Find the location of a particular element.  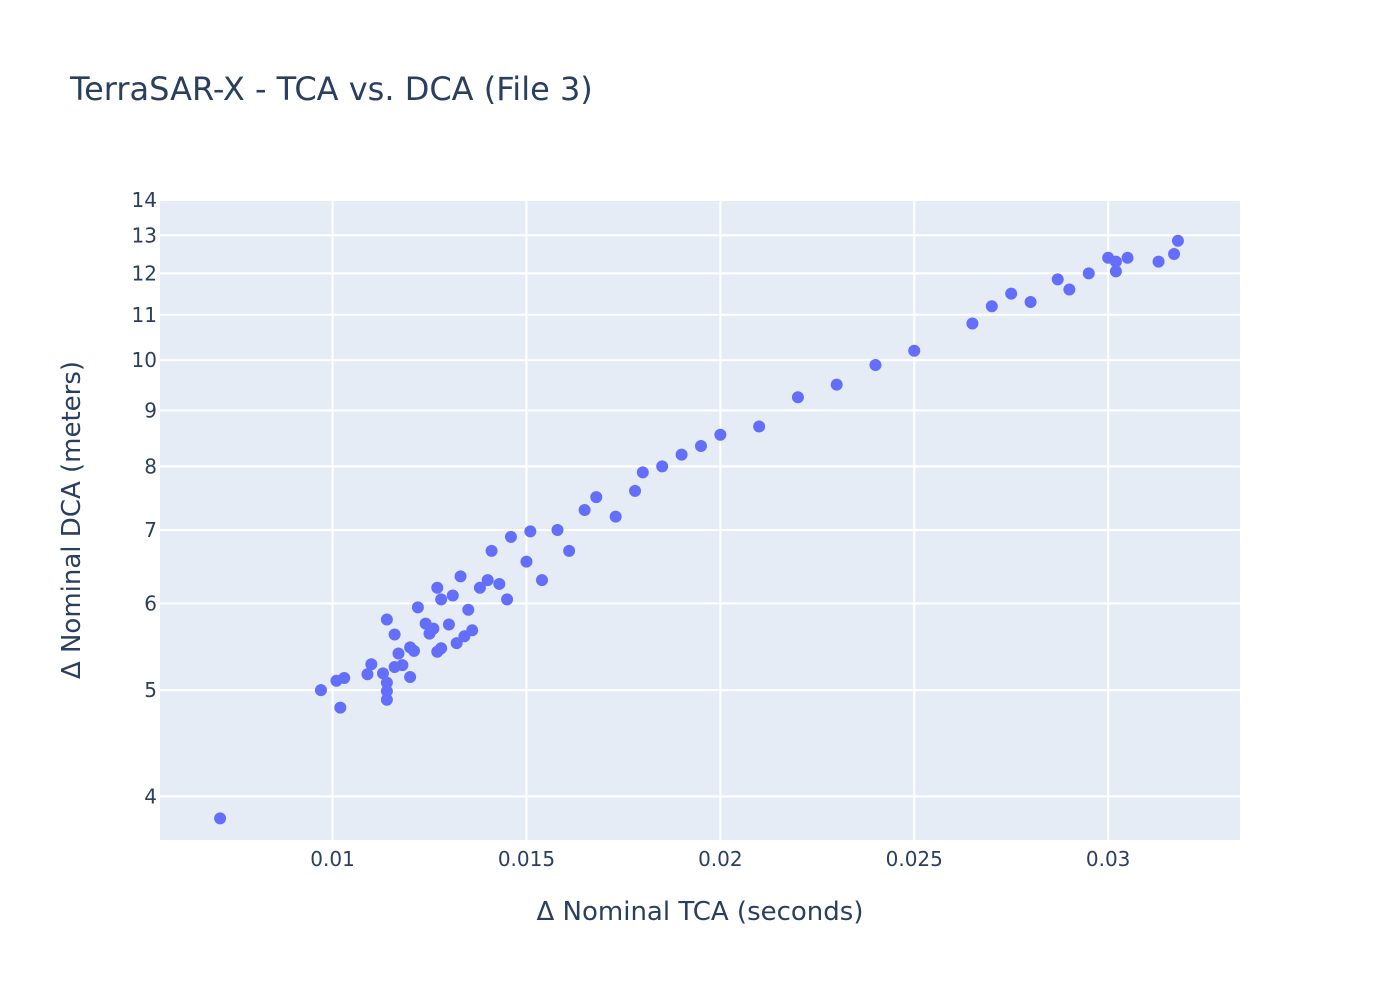

x-tick-label: 0.015 is located at coordinates (526, 859).